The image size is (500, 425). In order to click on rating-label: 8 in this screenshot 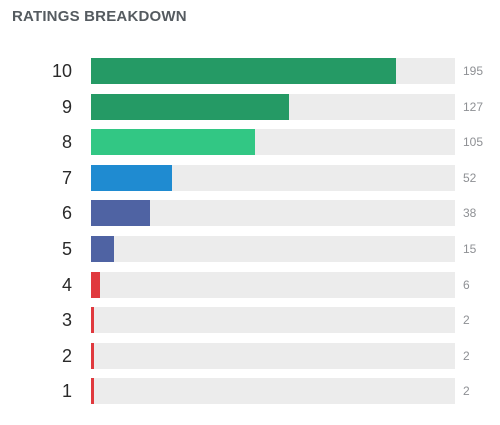, I will do `click(66, 142)`.